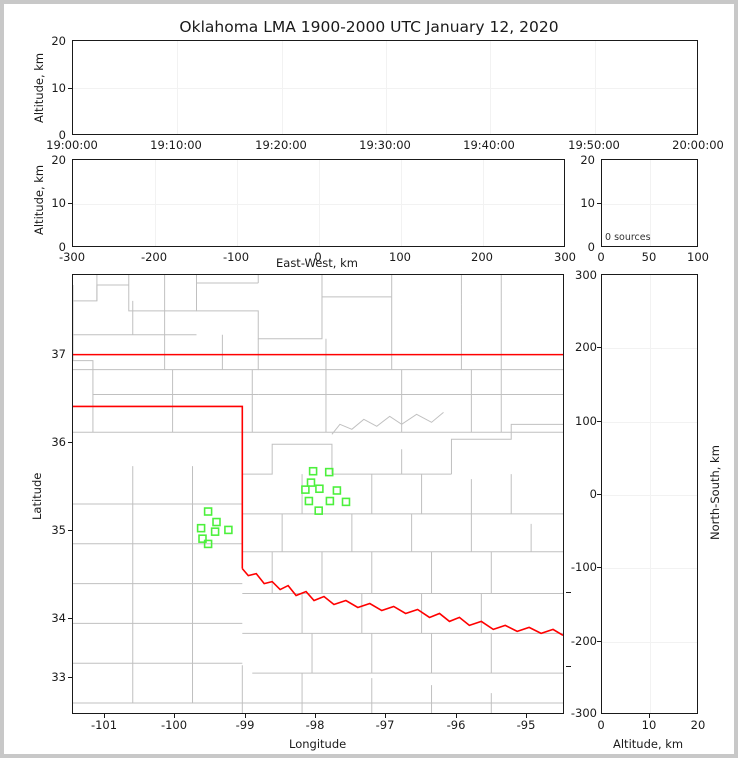 This screenshot has height=758, width=738. What do you see at coordinates (174, 725) in the screenshot?
I see `tick-map-lon-100: -100` at bounding box center [174, 725].